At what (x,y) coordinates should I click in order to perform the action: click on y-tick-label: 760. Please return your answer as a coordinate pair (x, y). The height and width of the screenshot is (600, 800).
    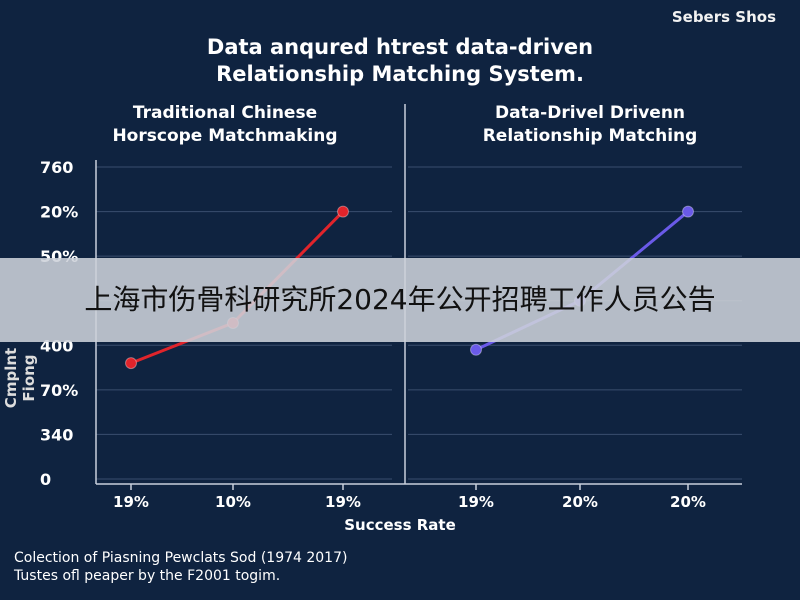
    Looking at the image, I should click on (56, 167).